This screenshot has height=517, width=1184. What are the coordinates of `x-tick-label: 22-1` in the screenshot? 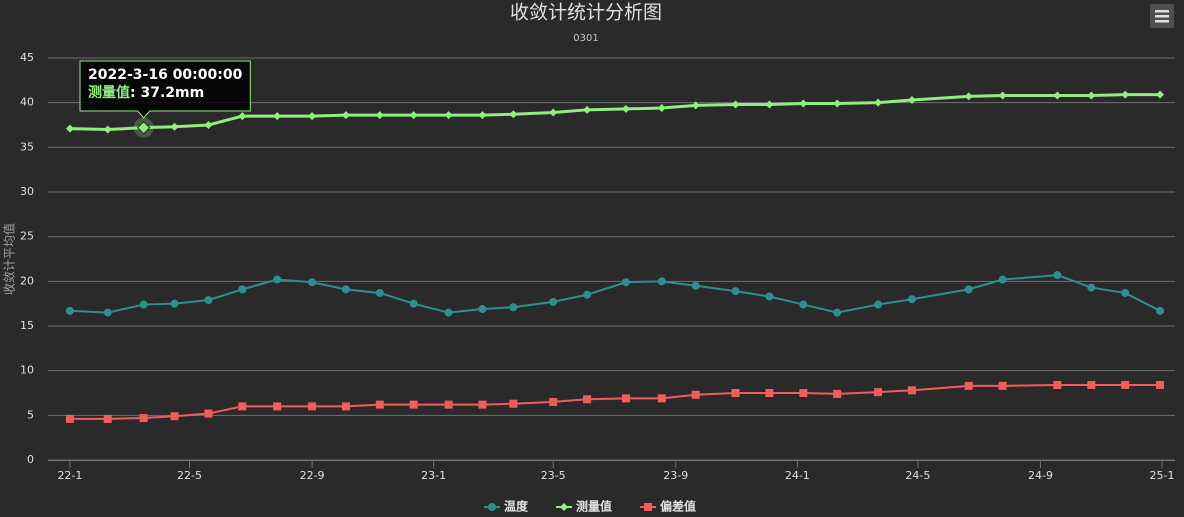 It's located at (69, 475).